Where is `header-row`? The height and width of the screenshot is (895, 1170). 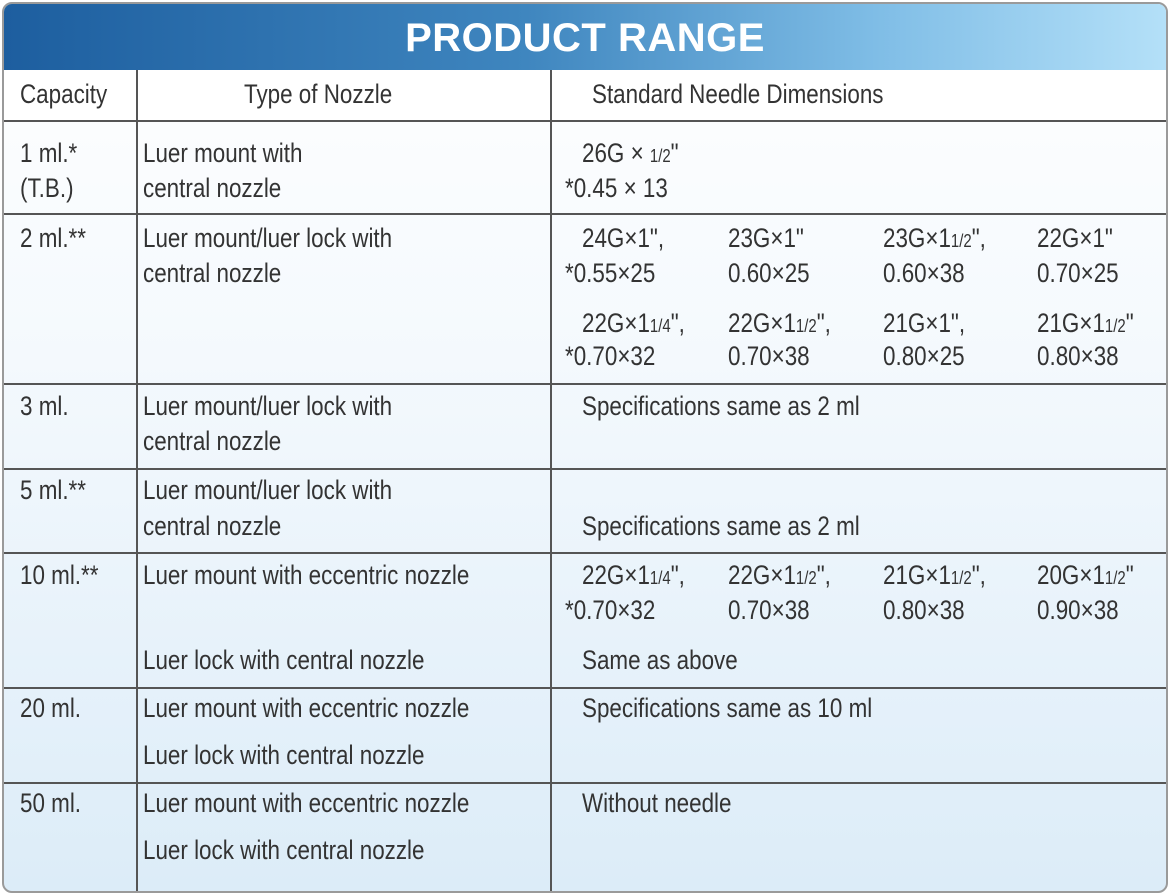 header-row is located at coordinates (585, 95).